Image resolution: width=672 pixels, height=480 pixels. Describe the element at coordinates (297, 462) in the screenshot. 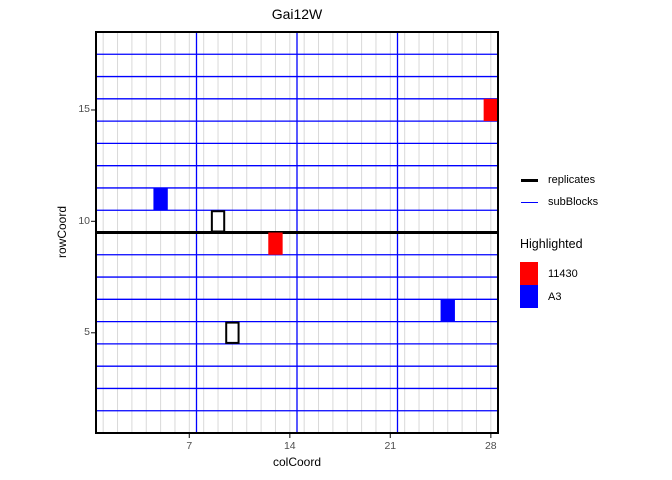

I see `x-axis-title: colCoord` at that location.